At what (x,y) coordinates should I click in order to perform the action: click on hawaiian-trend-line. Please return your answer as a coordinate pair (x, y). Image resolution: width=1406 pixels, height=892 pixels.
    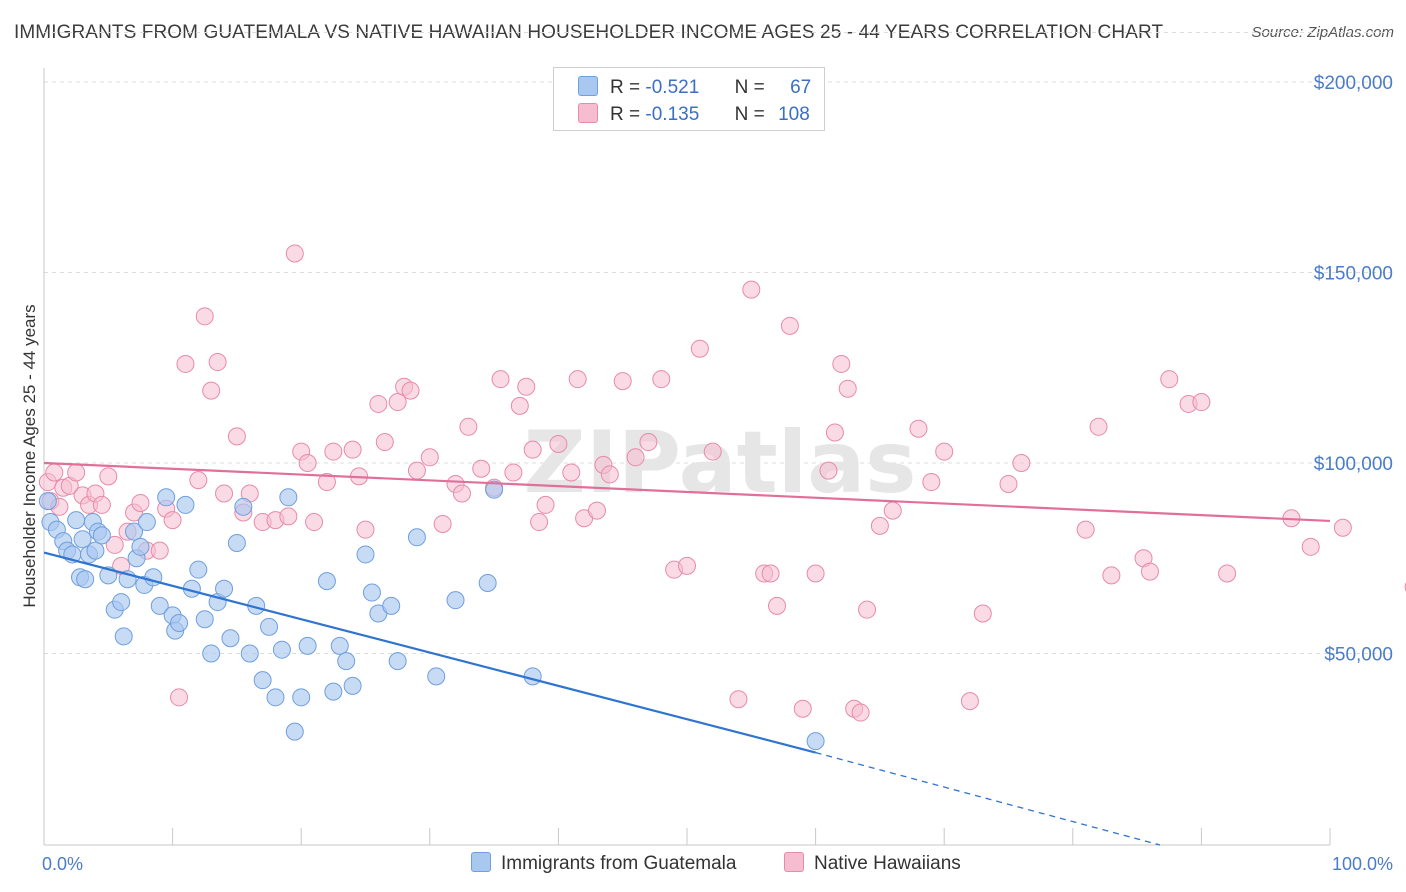
    Looking at the image, I should click on (687, 492).